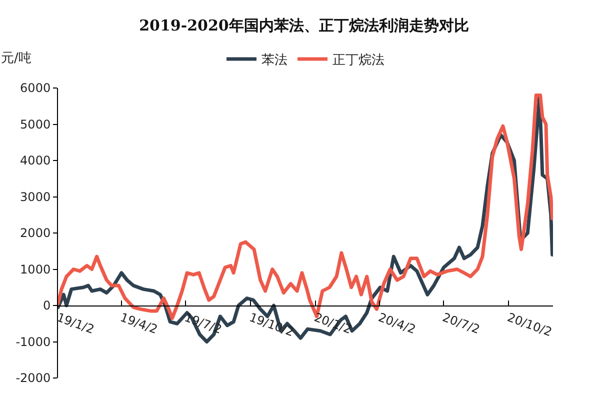 Image resolution: width=608 pixels, height=395 pixels. Describe the element at coordinates (35, 88) in the screenshot. I see `y-tick-label: 6000` at that location.